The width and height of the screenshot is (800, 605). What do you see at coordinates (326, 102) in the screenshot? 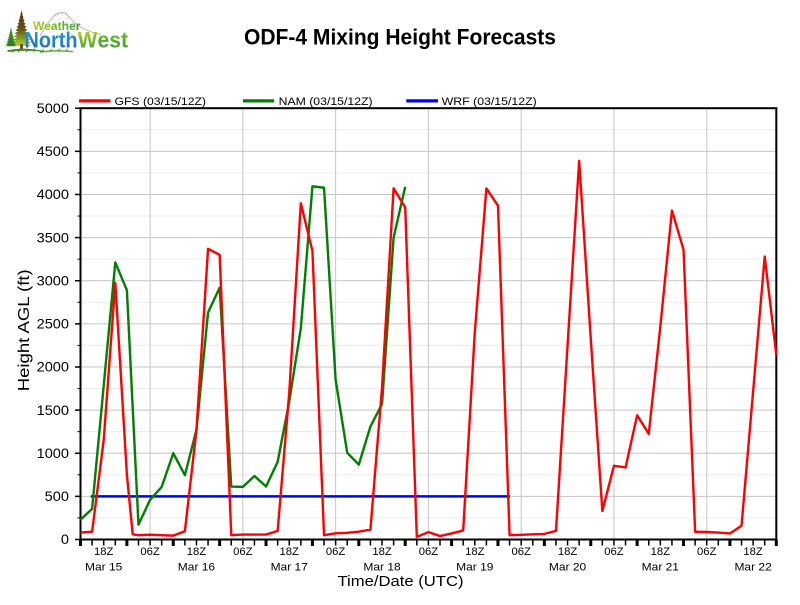
I see `svg-text: NAM (03/15/12Z)` at bounding box center [326, 102].